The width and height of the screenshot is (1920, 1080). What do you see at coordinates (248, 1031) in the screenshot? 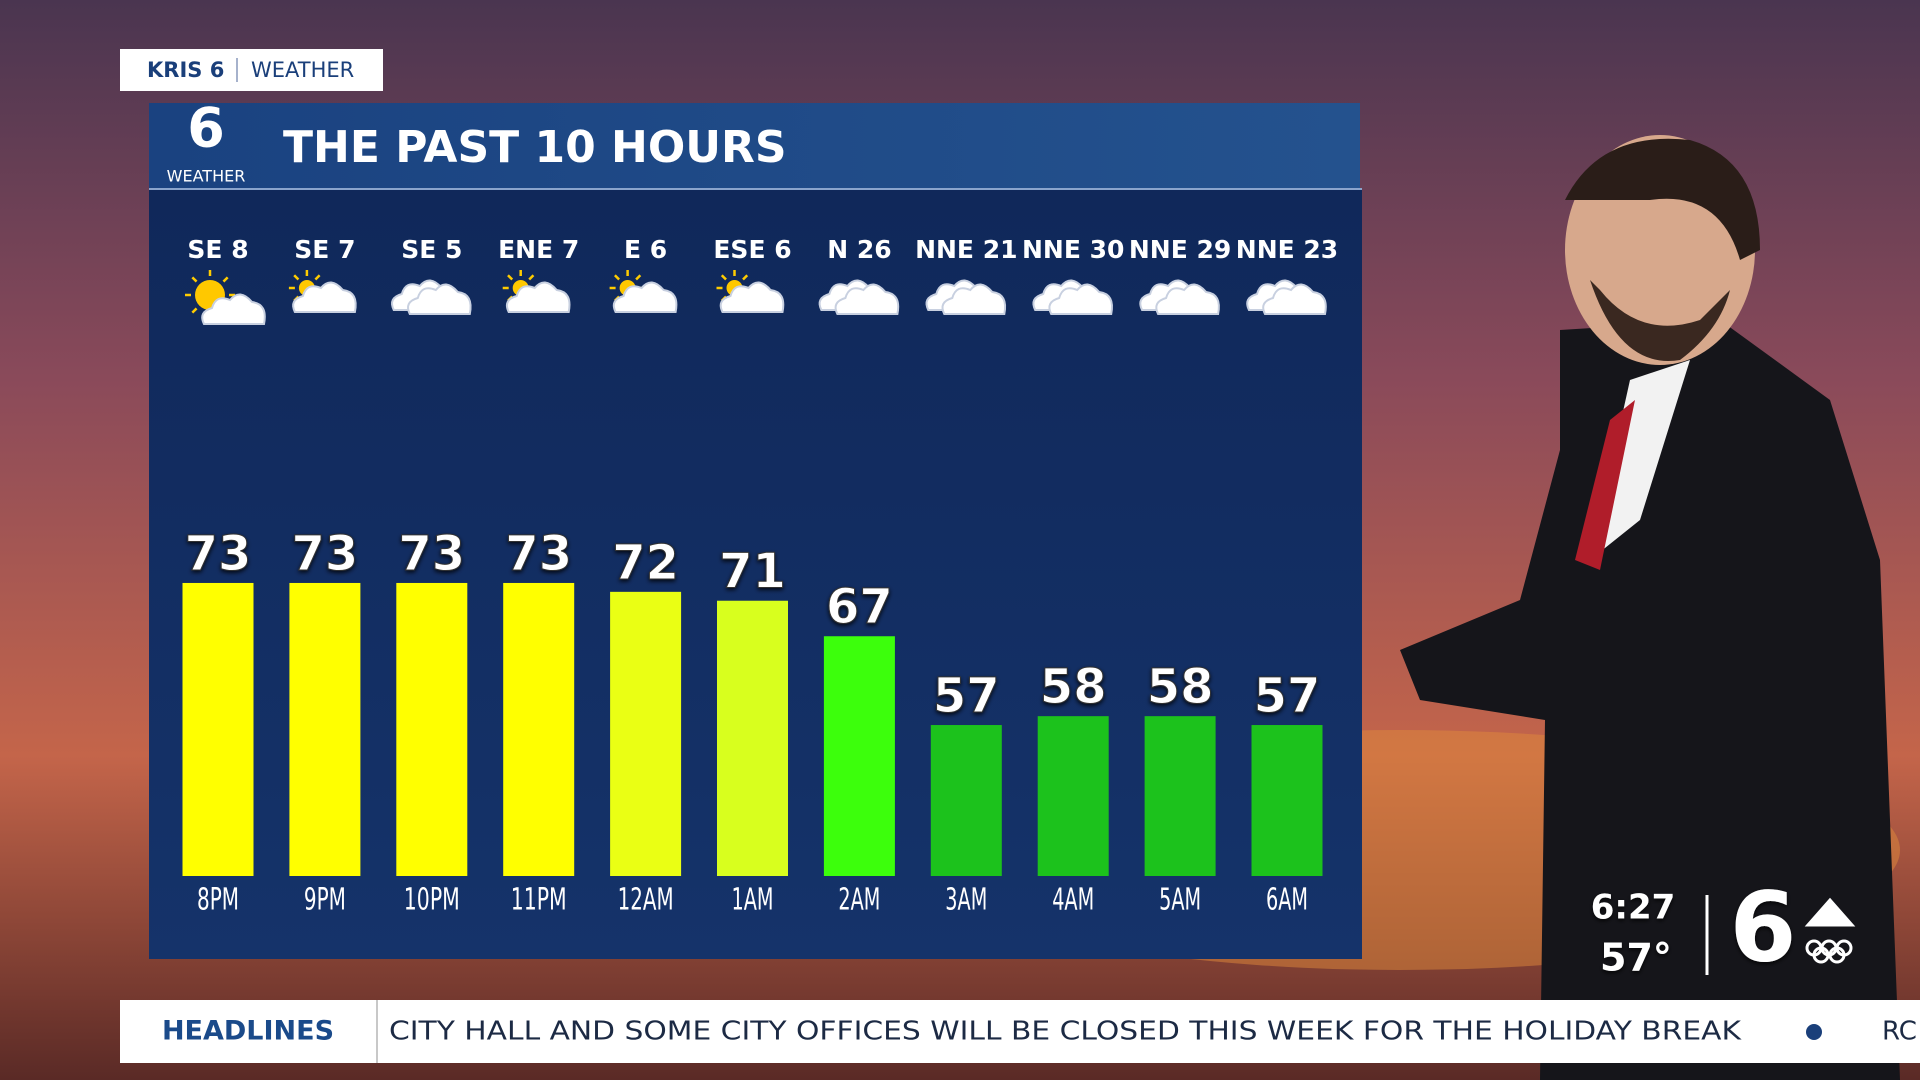
I see `ticker-label: HEADLINES` at bounding box center [248, 1031].